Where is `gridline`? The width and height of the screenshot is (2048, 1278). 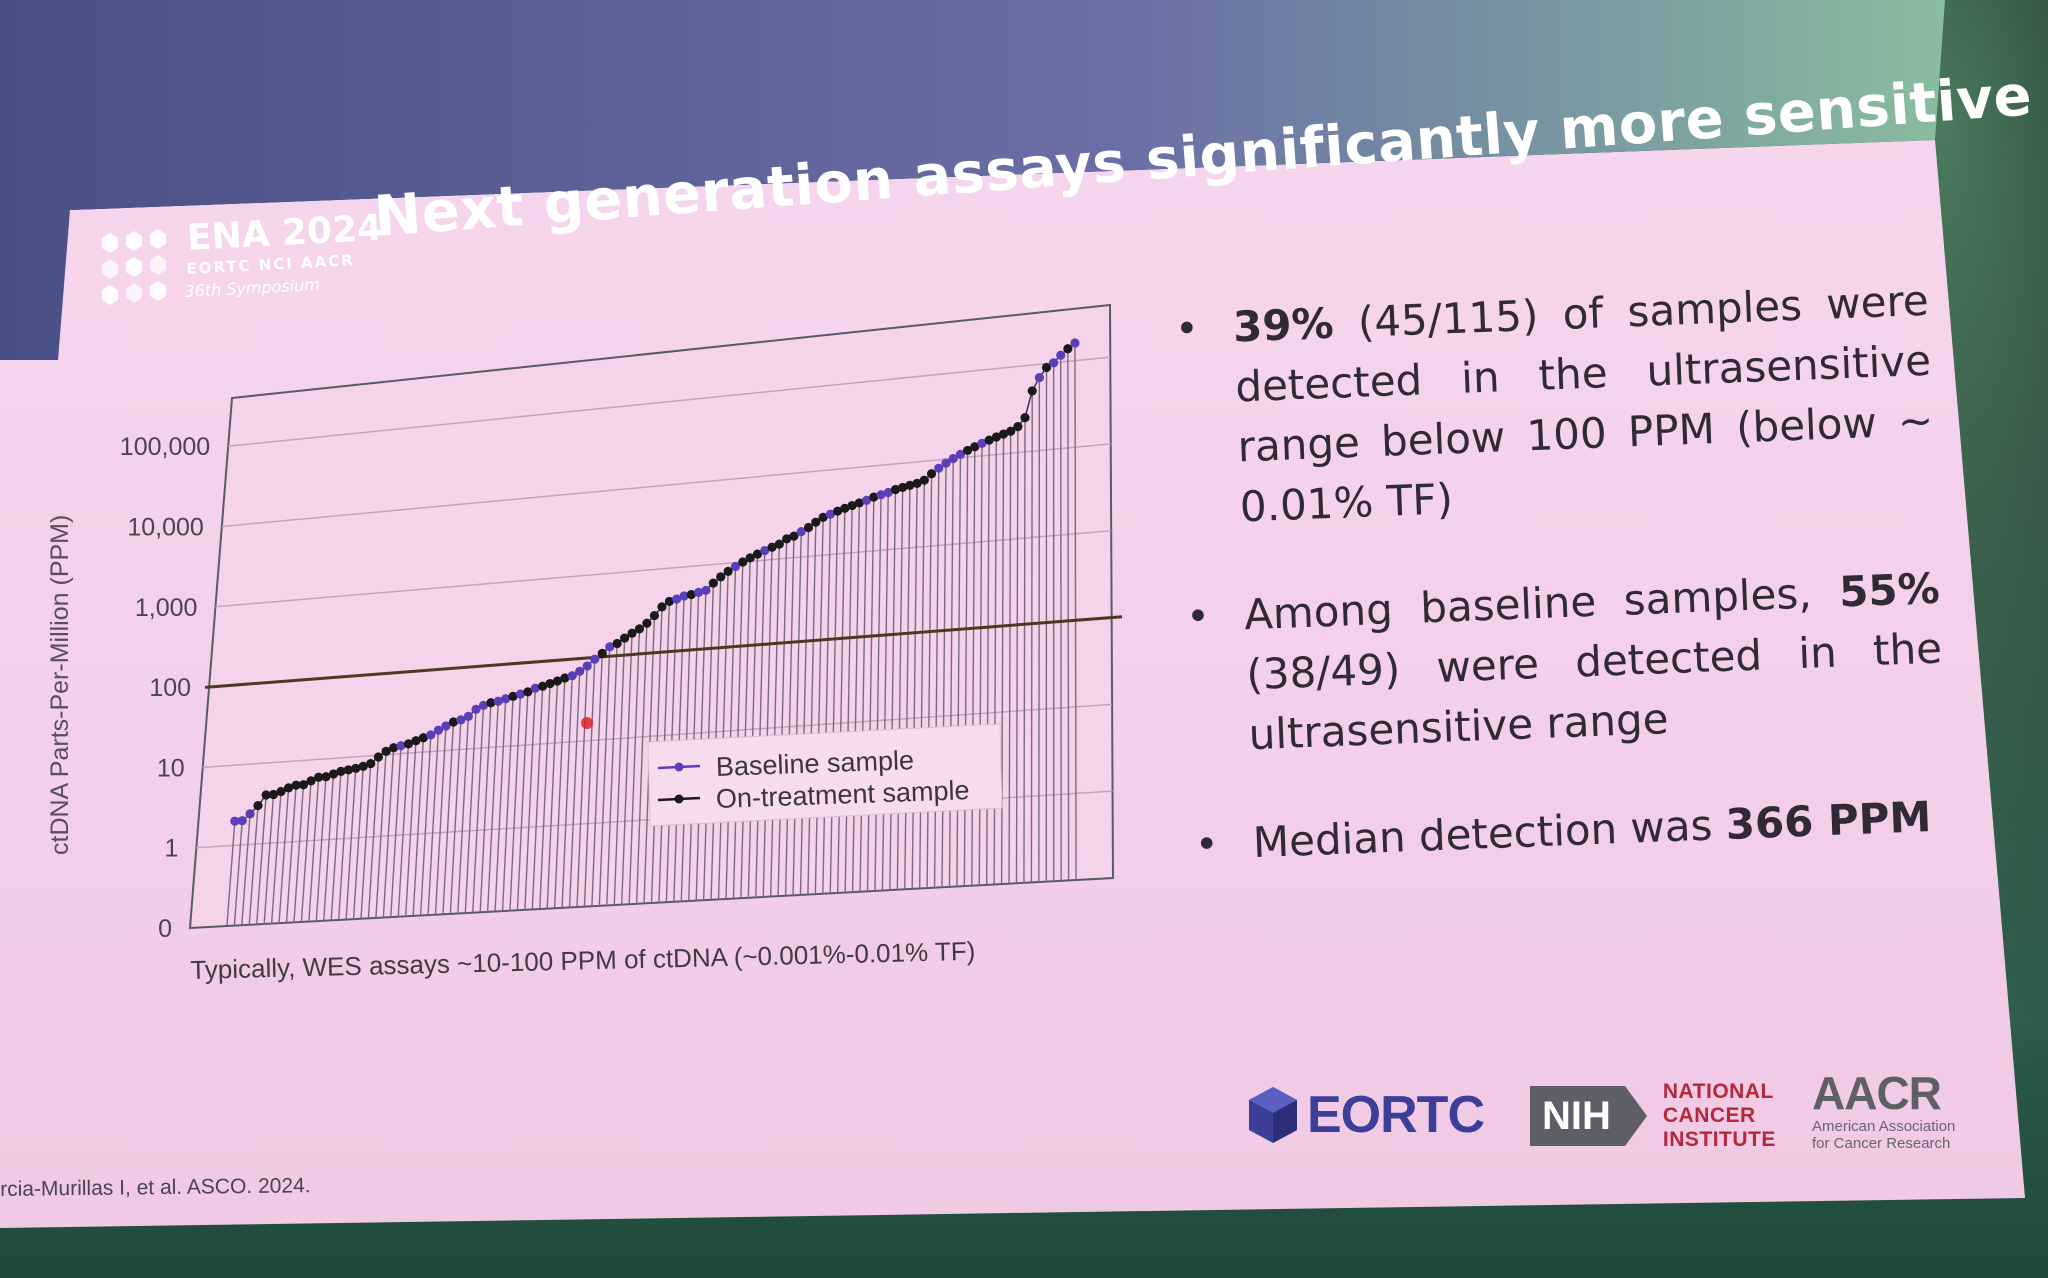 gridline is located at coordinates (663, 568).